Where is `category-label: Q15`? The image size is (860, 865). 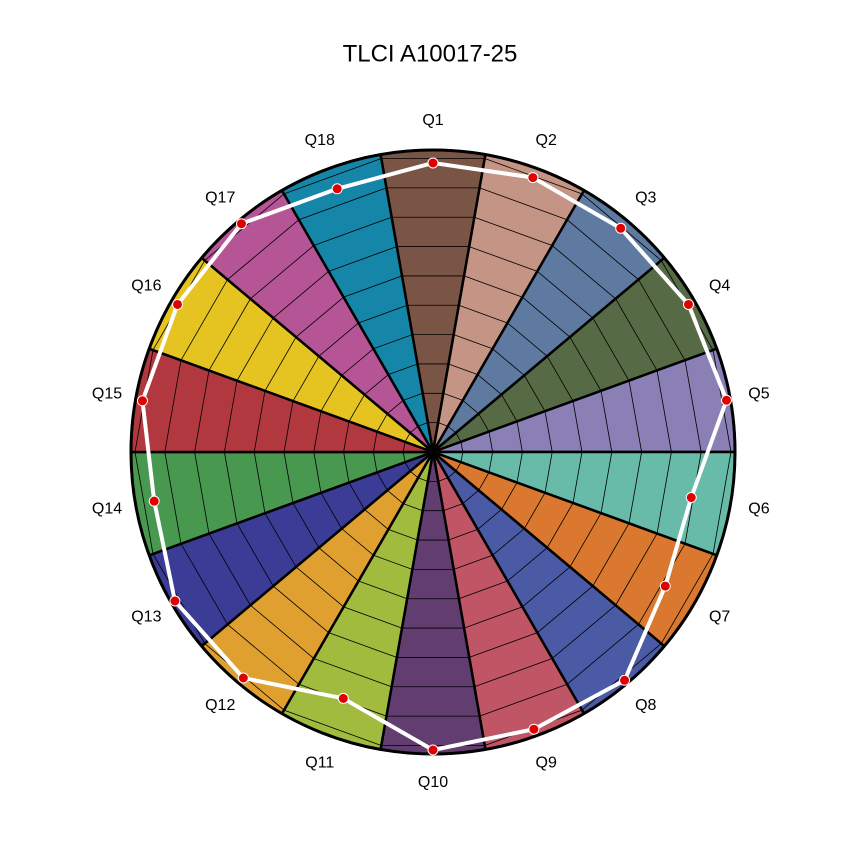
category-label: Q15 is located at coordinates (107, 394).